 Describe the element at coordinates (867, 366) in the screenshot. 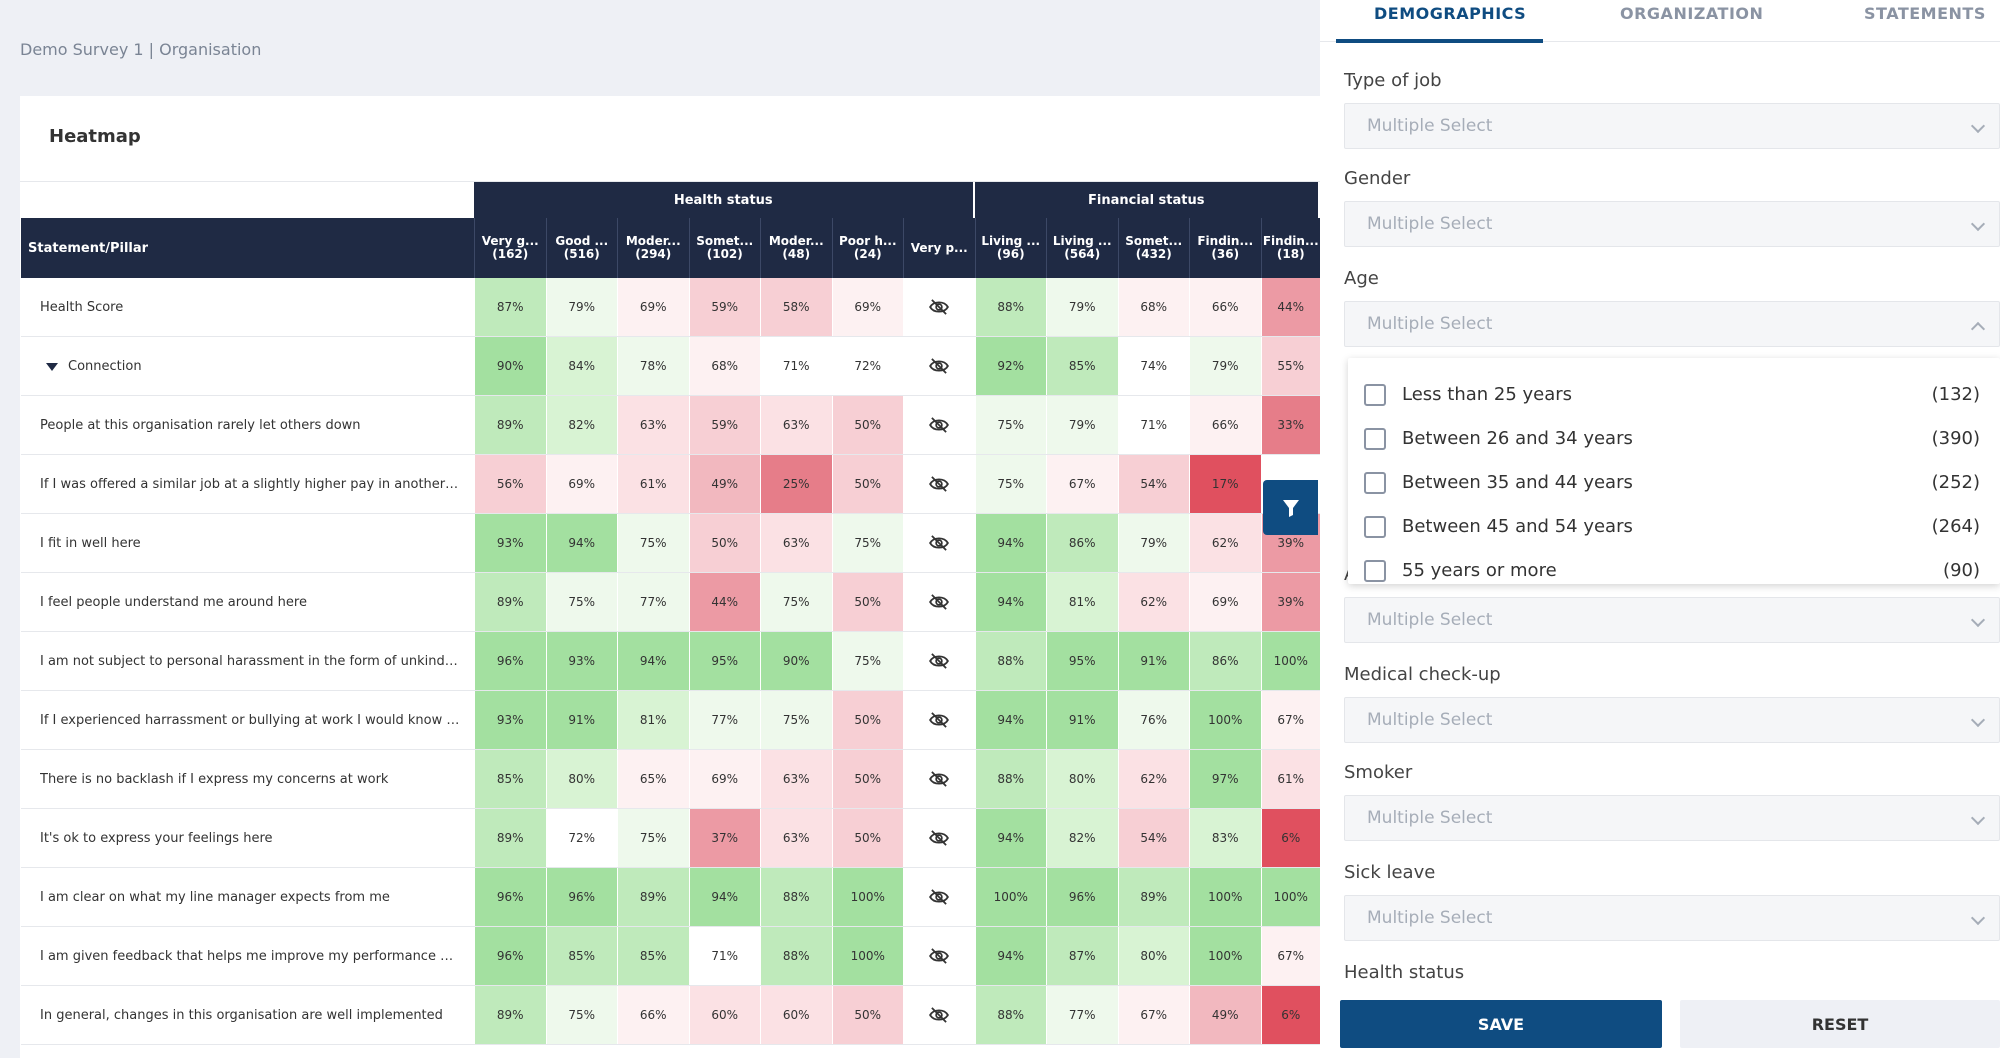

I see `heatmap-cell: 72%` at that location.